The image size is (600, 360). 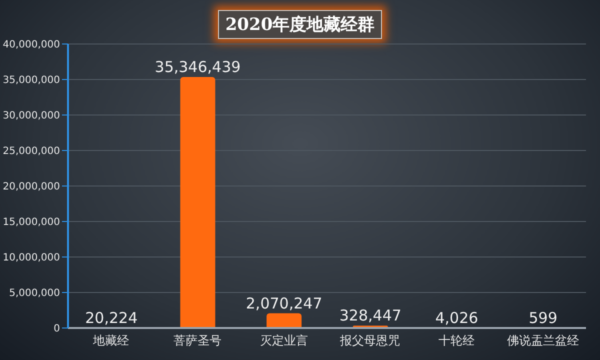 I want to click on y-tick-label: 40,000,000, so click(x=31, y=45).